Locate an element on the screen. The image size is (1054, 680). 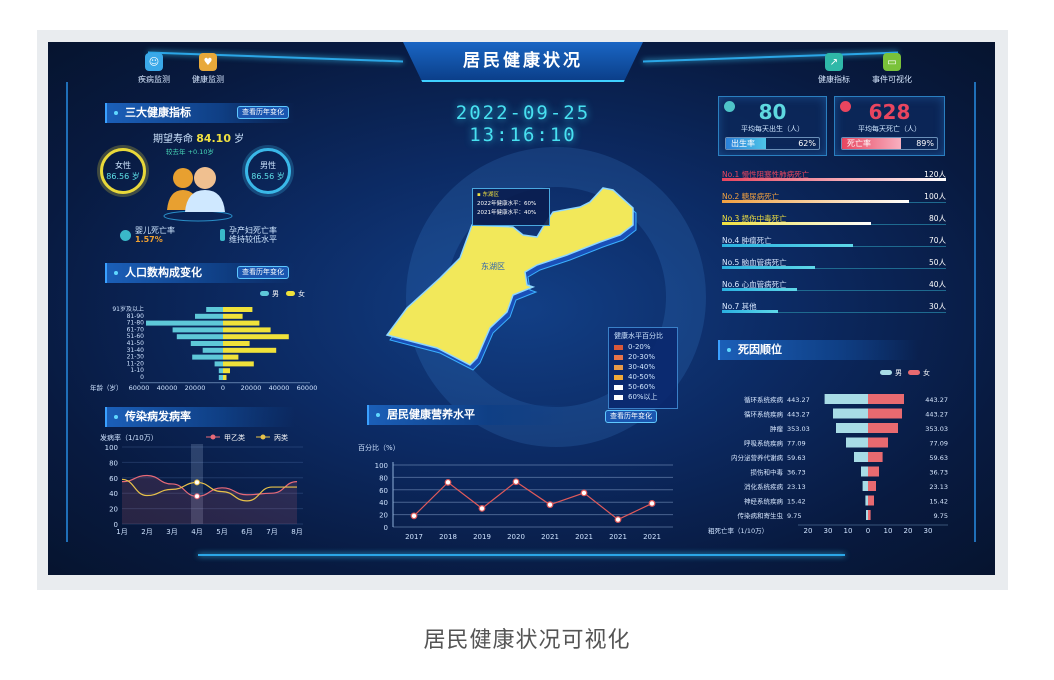
legend-item: 20-30% is located at coordinates (643, 357).